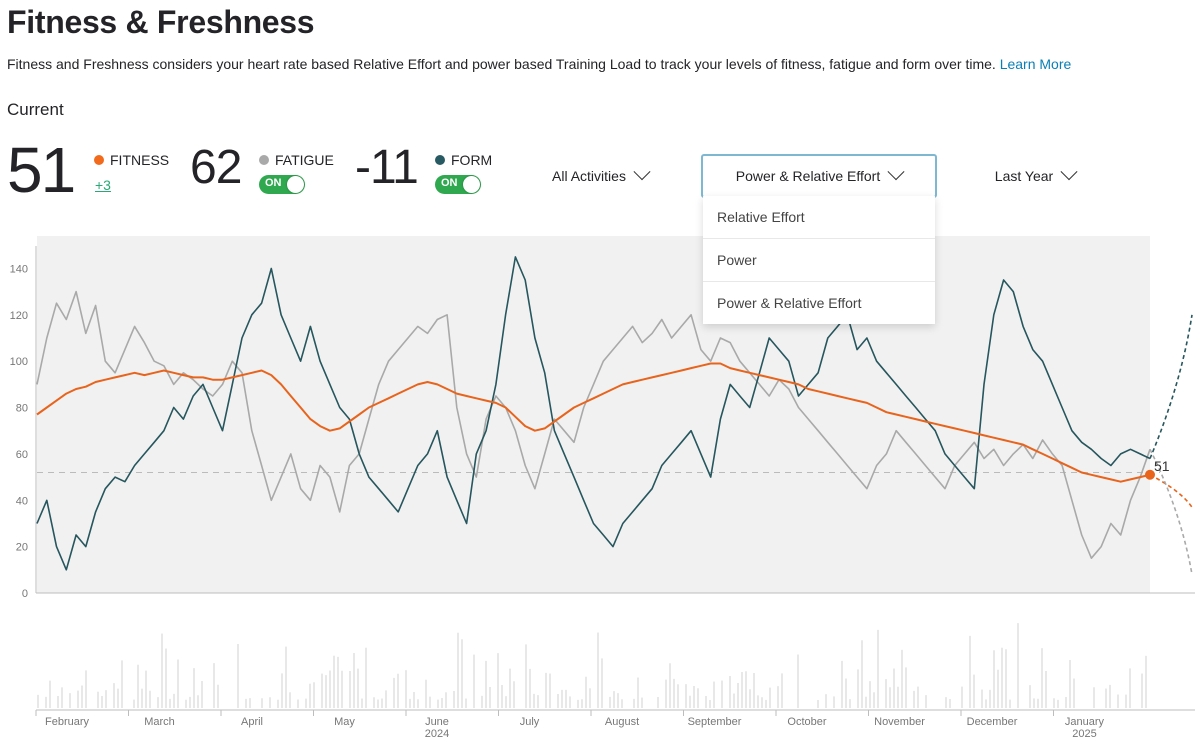 The image size is (1195, 739). I want to click on form-toggle-label: ON, so click(449, 183).